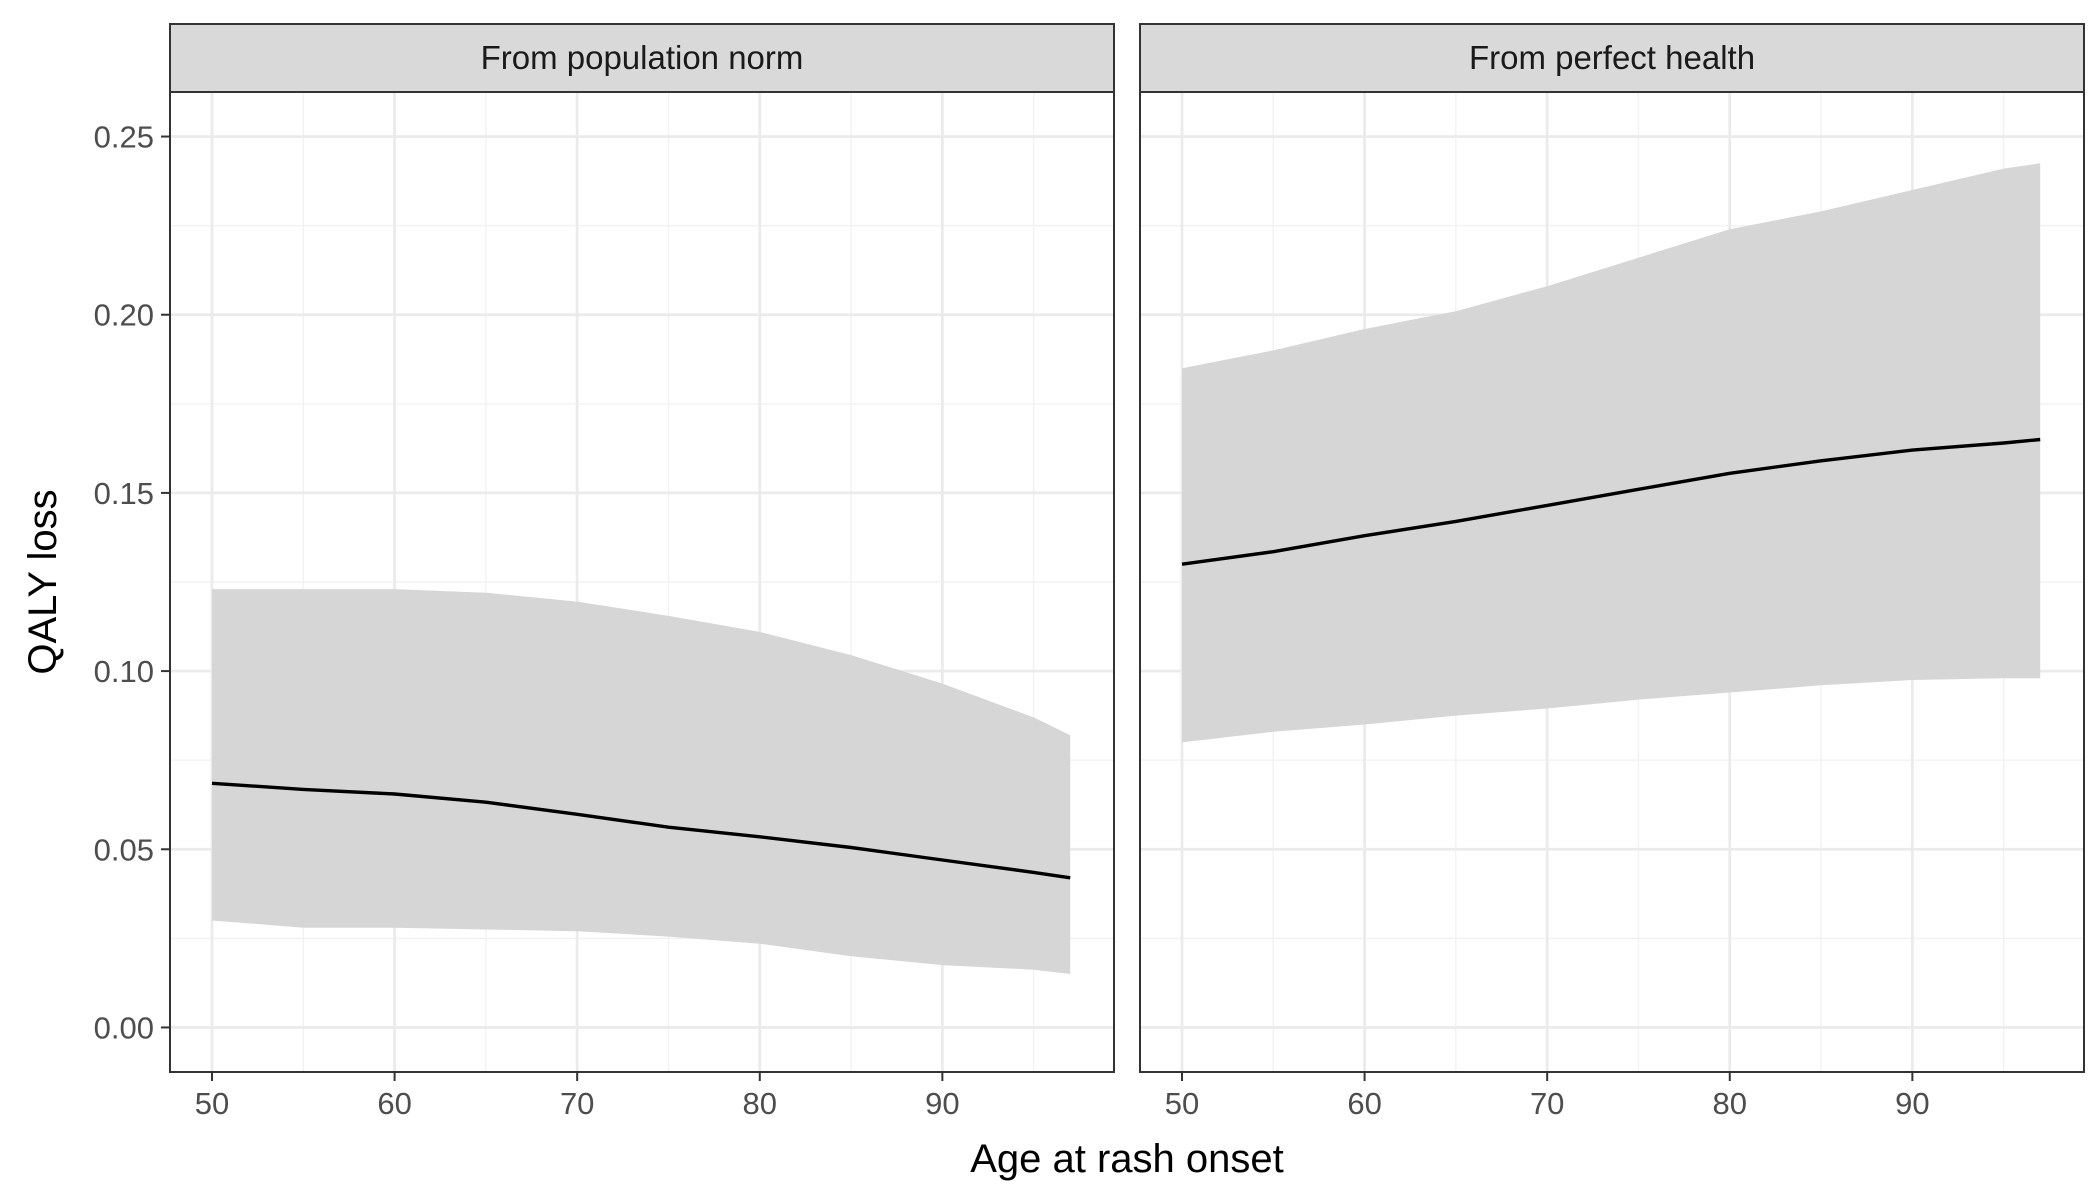  What do you see at coordinates (124, 315) in the screenshot?
I see `y-tick-label: 0.20` at bounding box center [124, 315].